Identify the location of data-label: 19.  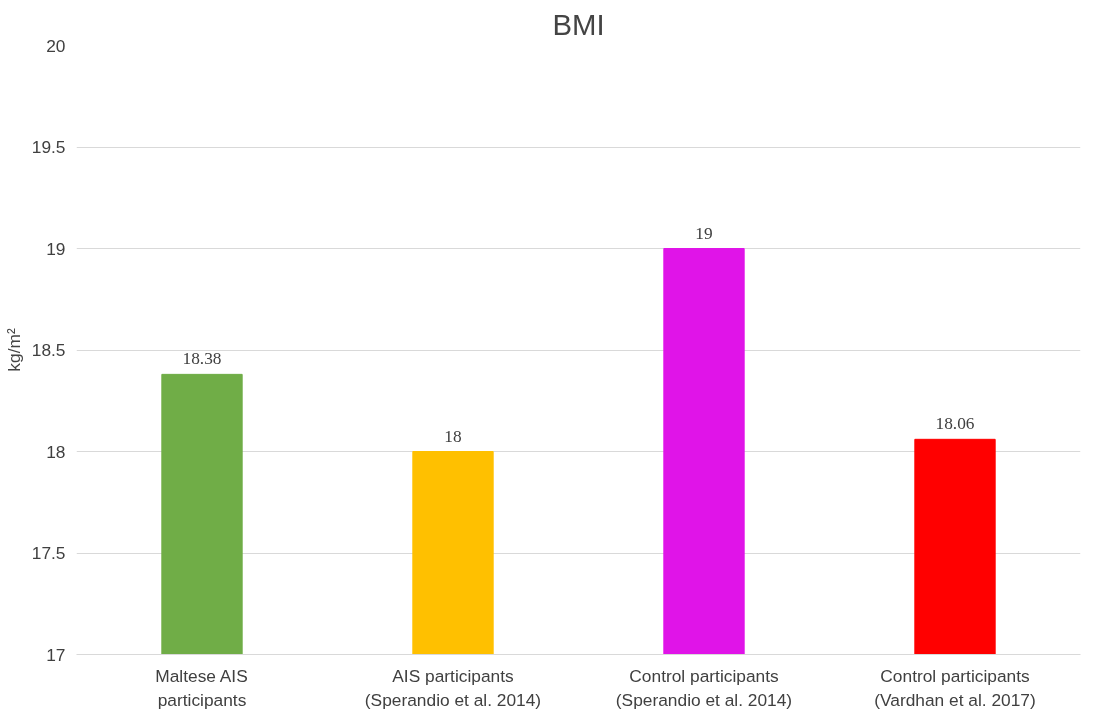
(704, 233).